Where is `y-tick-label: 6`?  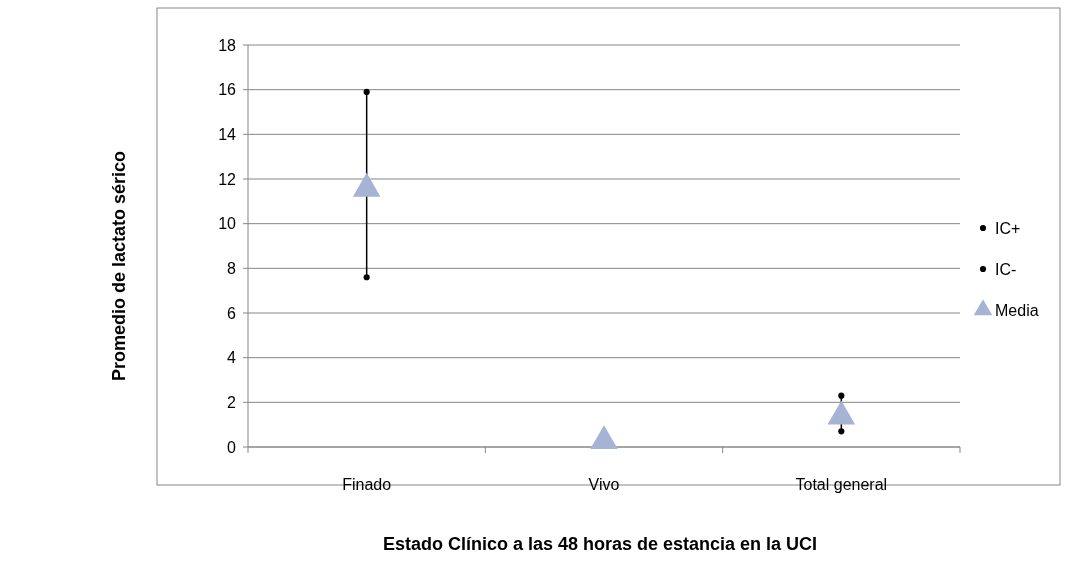
y-tick-label: 6 is located at coordinates (232, 313).